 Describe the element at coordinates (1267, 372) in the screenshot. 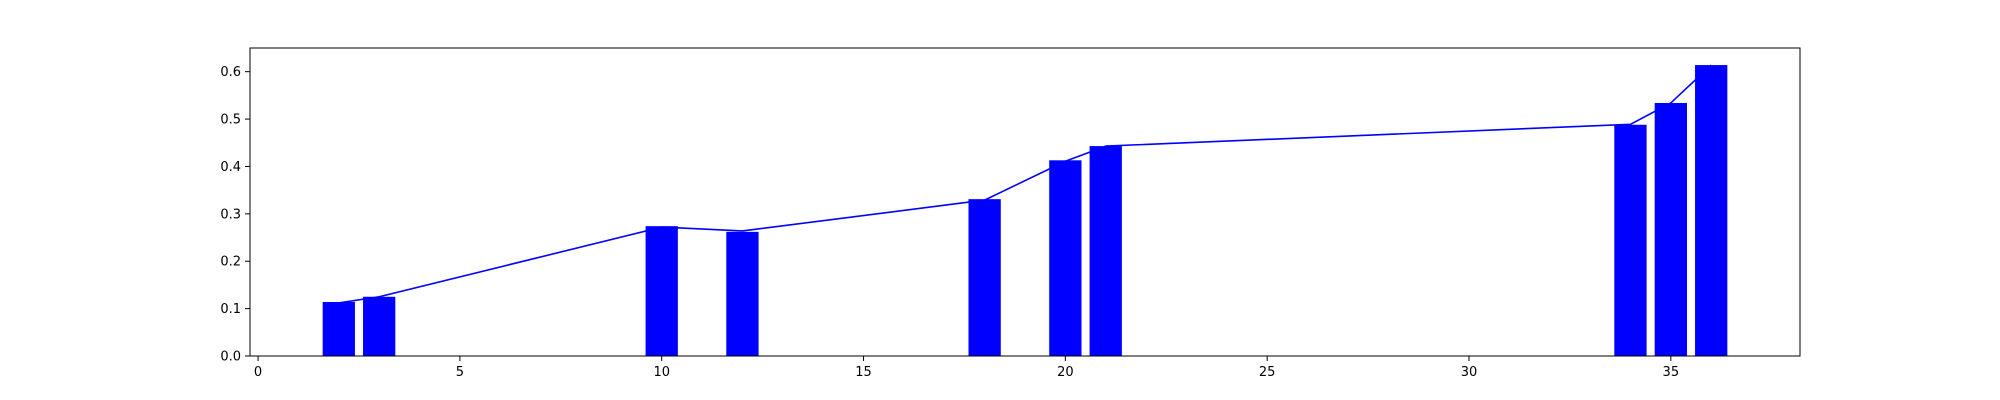

I see `x-tick-label: 25` at that location.